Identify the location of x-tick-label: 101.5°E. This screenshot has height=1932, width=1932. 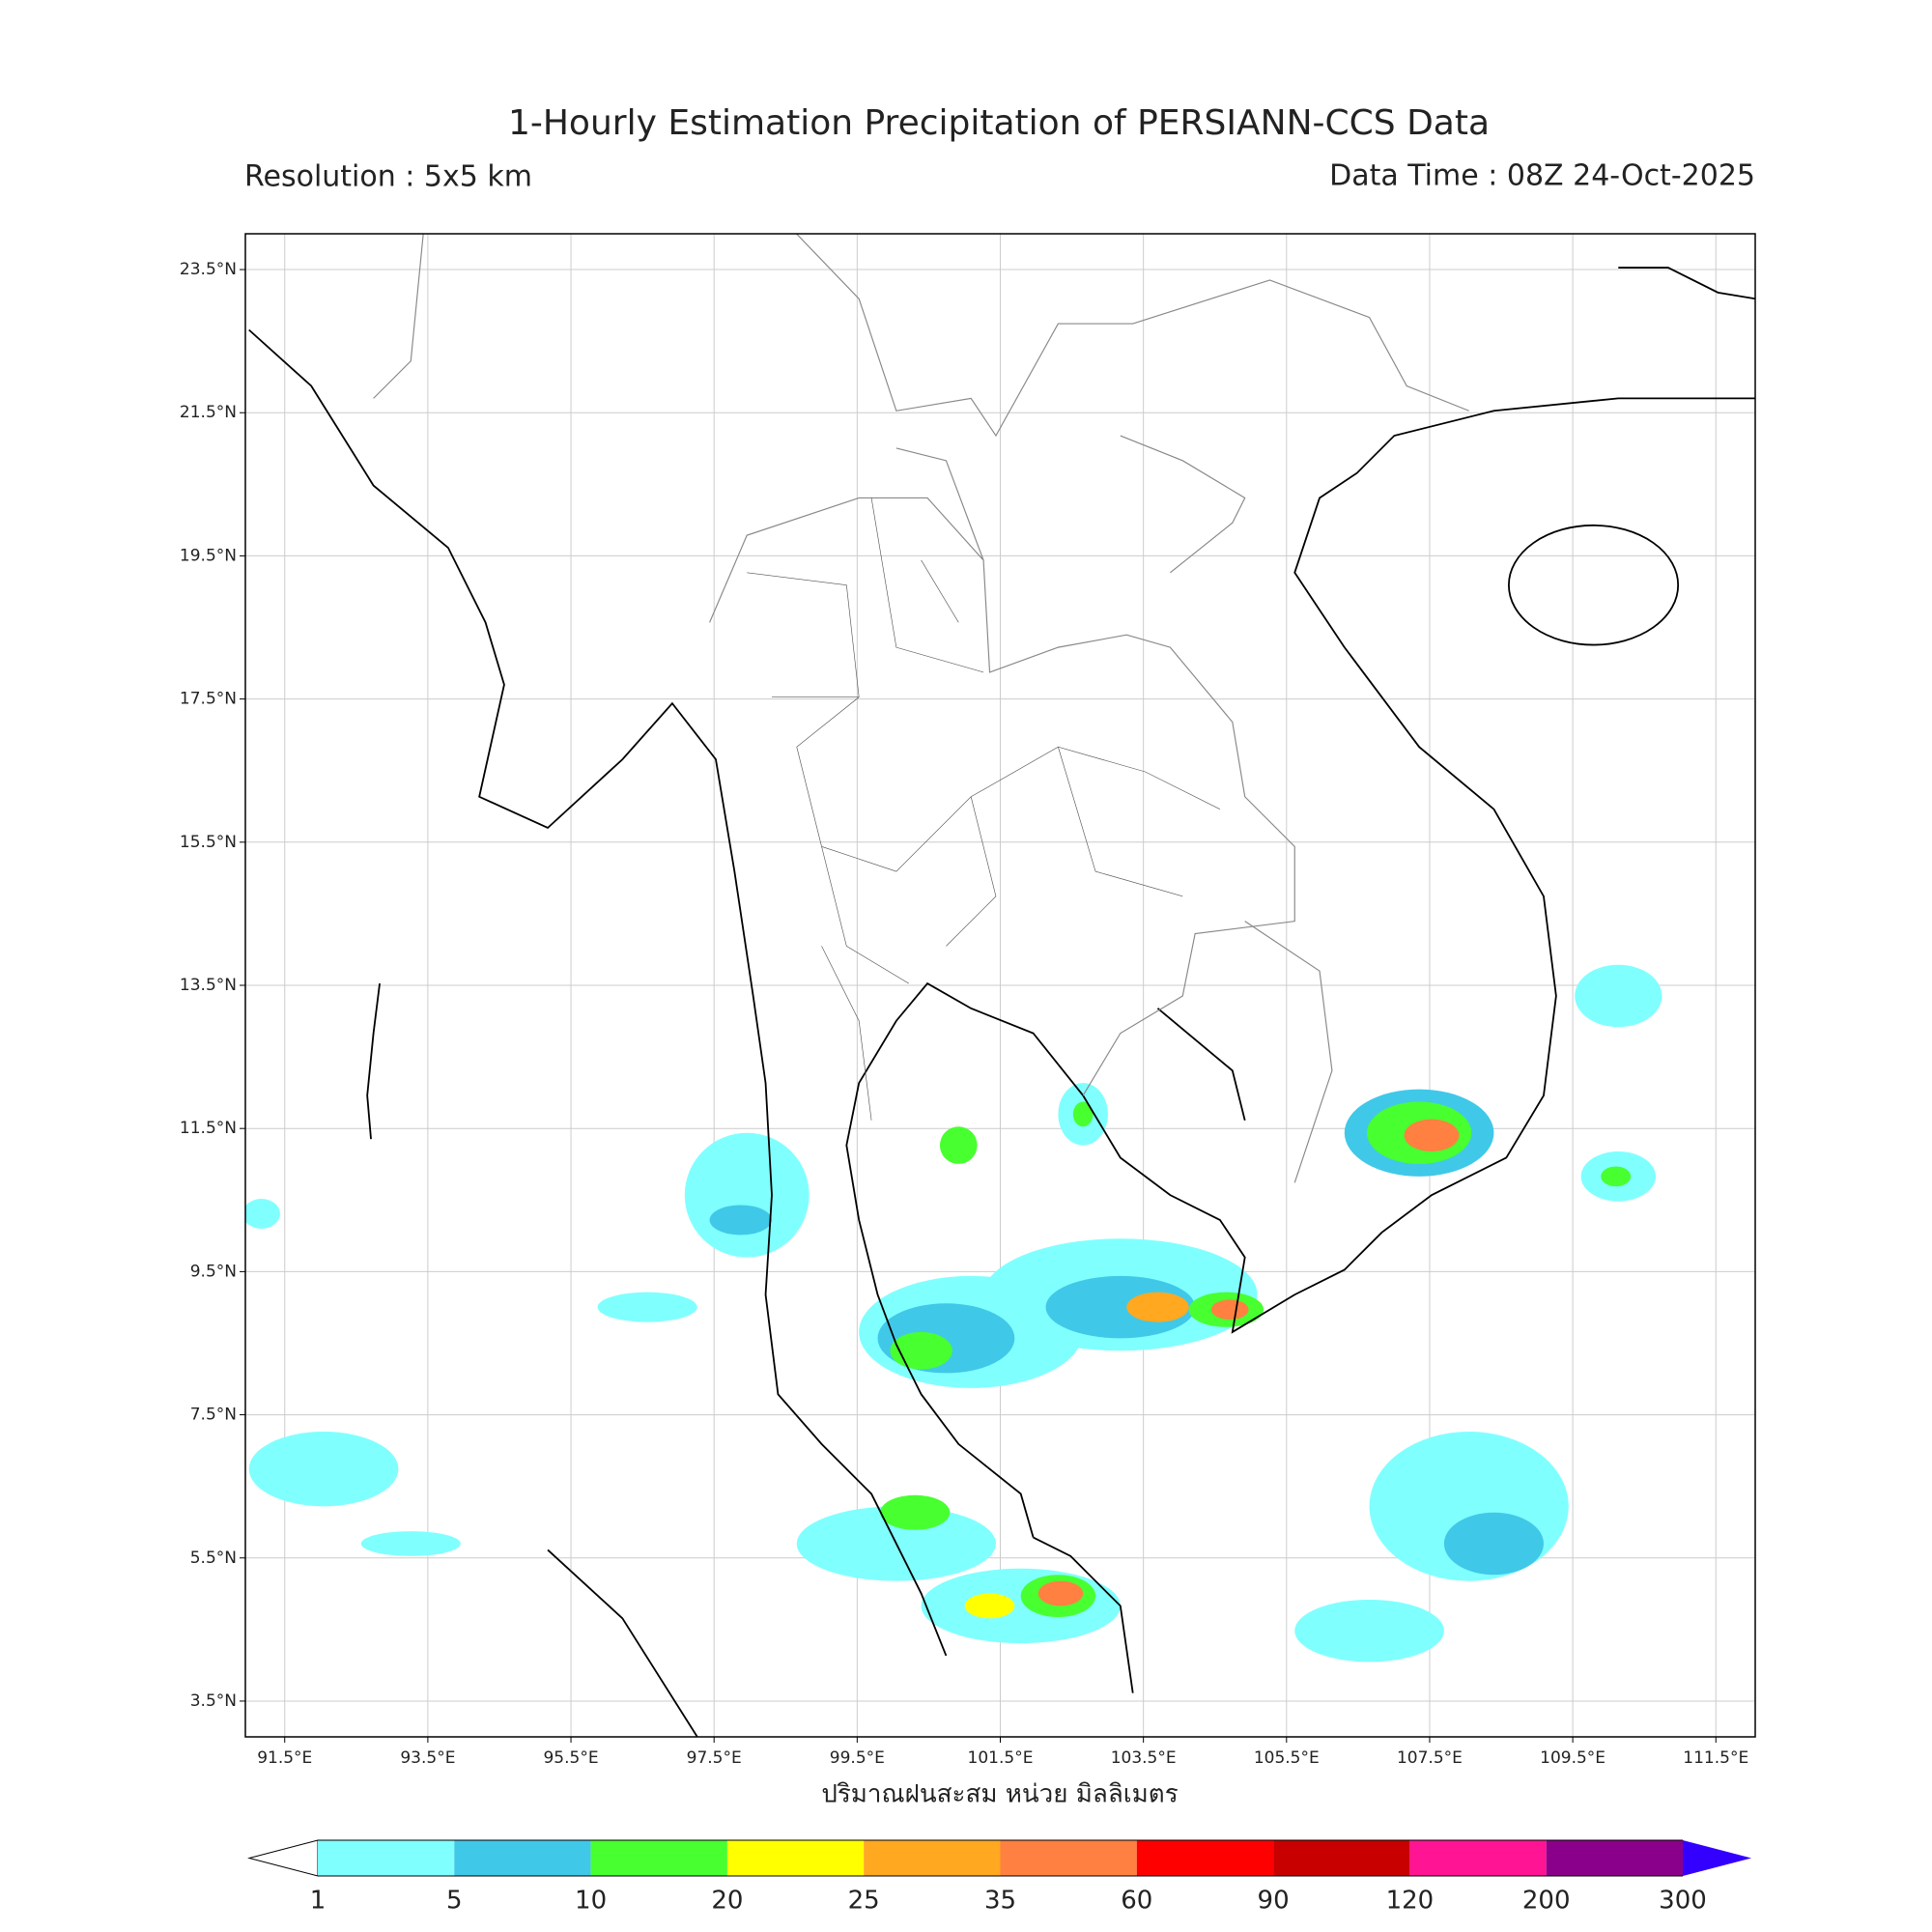
(1001, 1758).